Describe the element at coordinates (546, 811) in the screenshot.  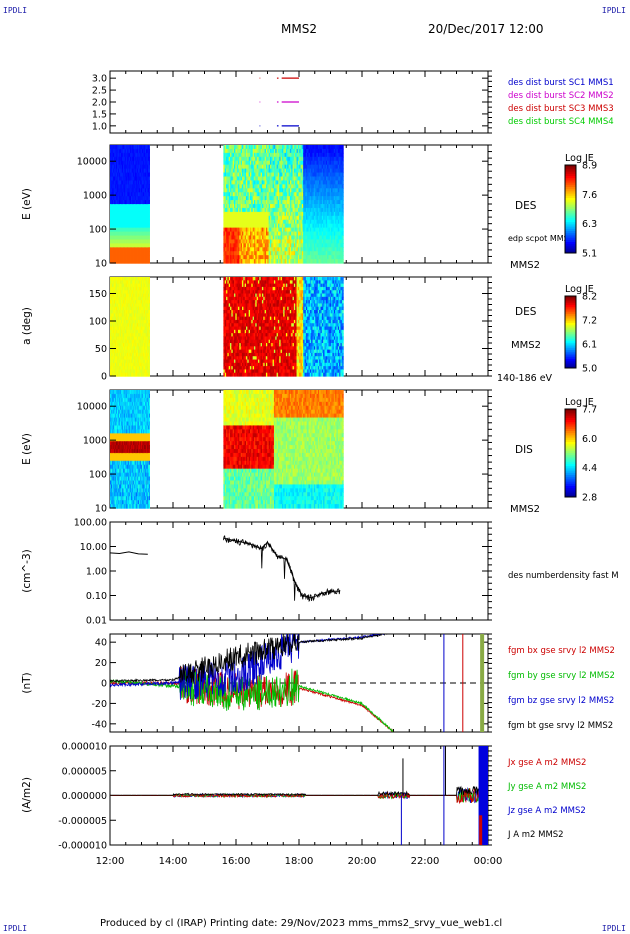
I see `legend-j: Jz gse A m2 MMS2` at that location.